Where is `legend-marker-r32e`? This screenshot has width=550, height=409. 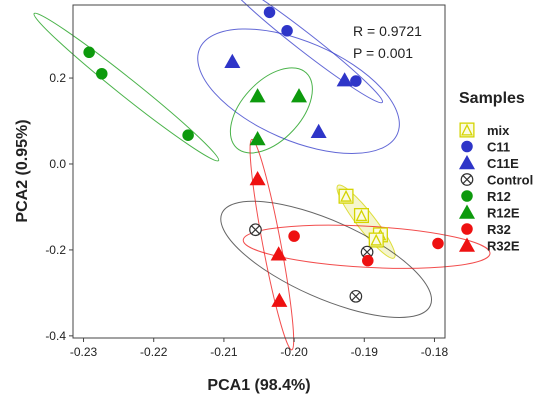 legend-marker-r32e is located at coordinates (467, 244).